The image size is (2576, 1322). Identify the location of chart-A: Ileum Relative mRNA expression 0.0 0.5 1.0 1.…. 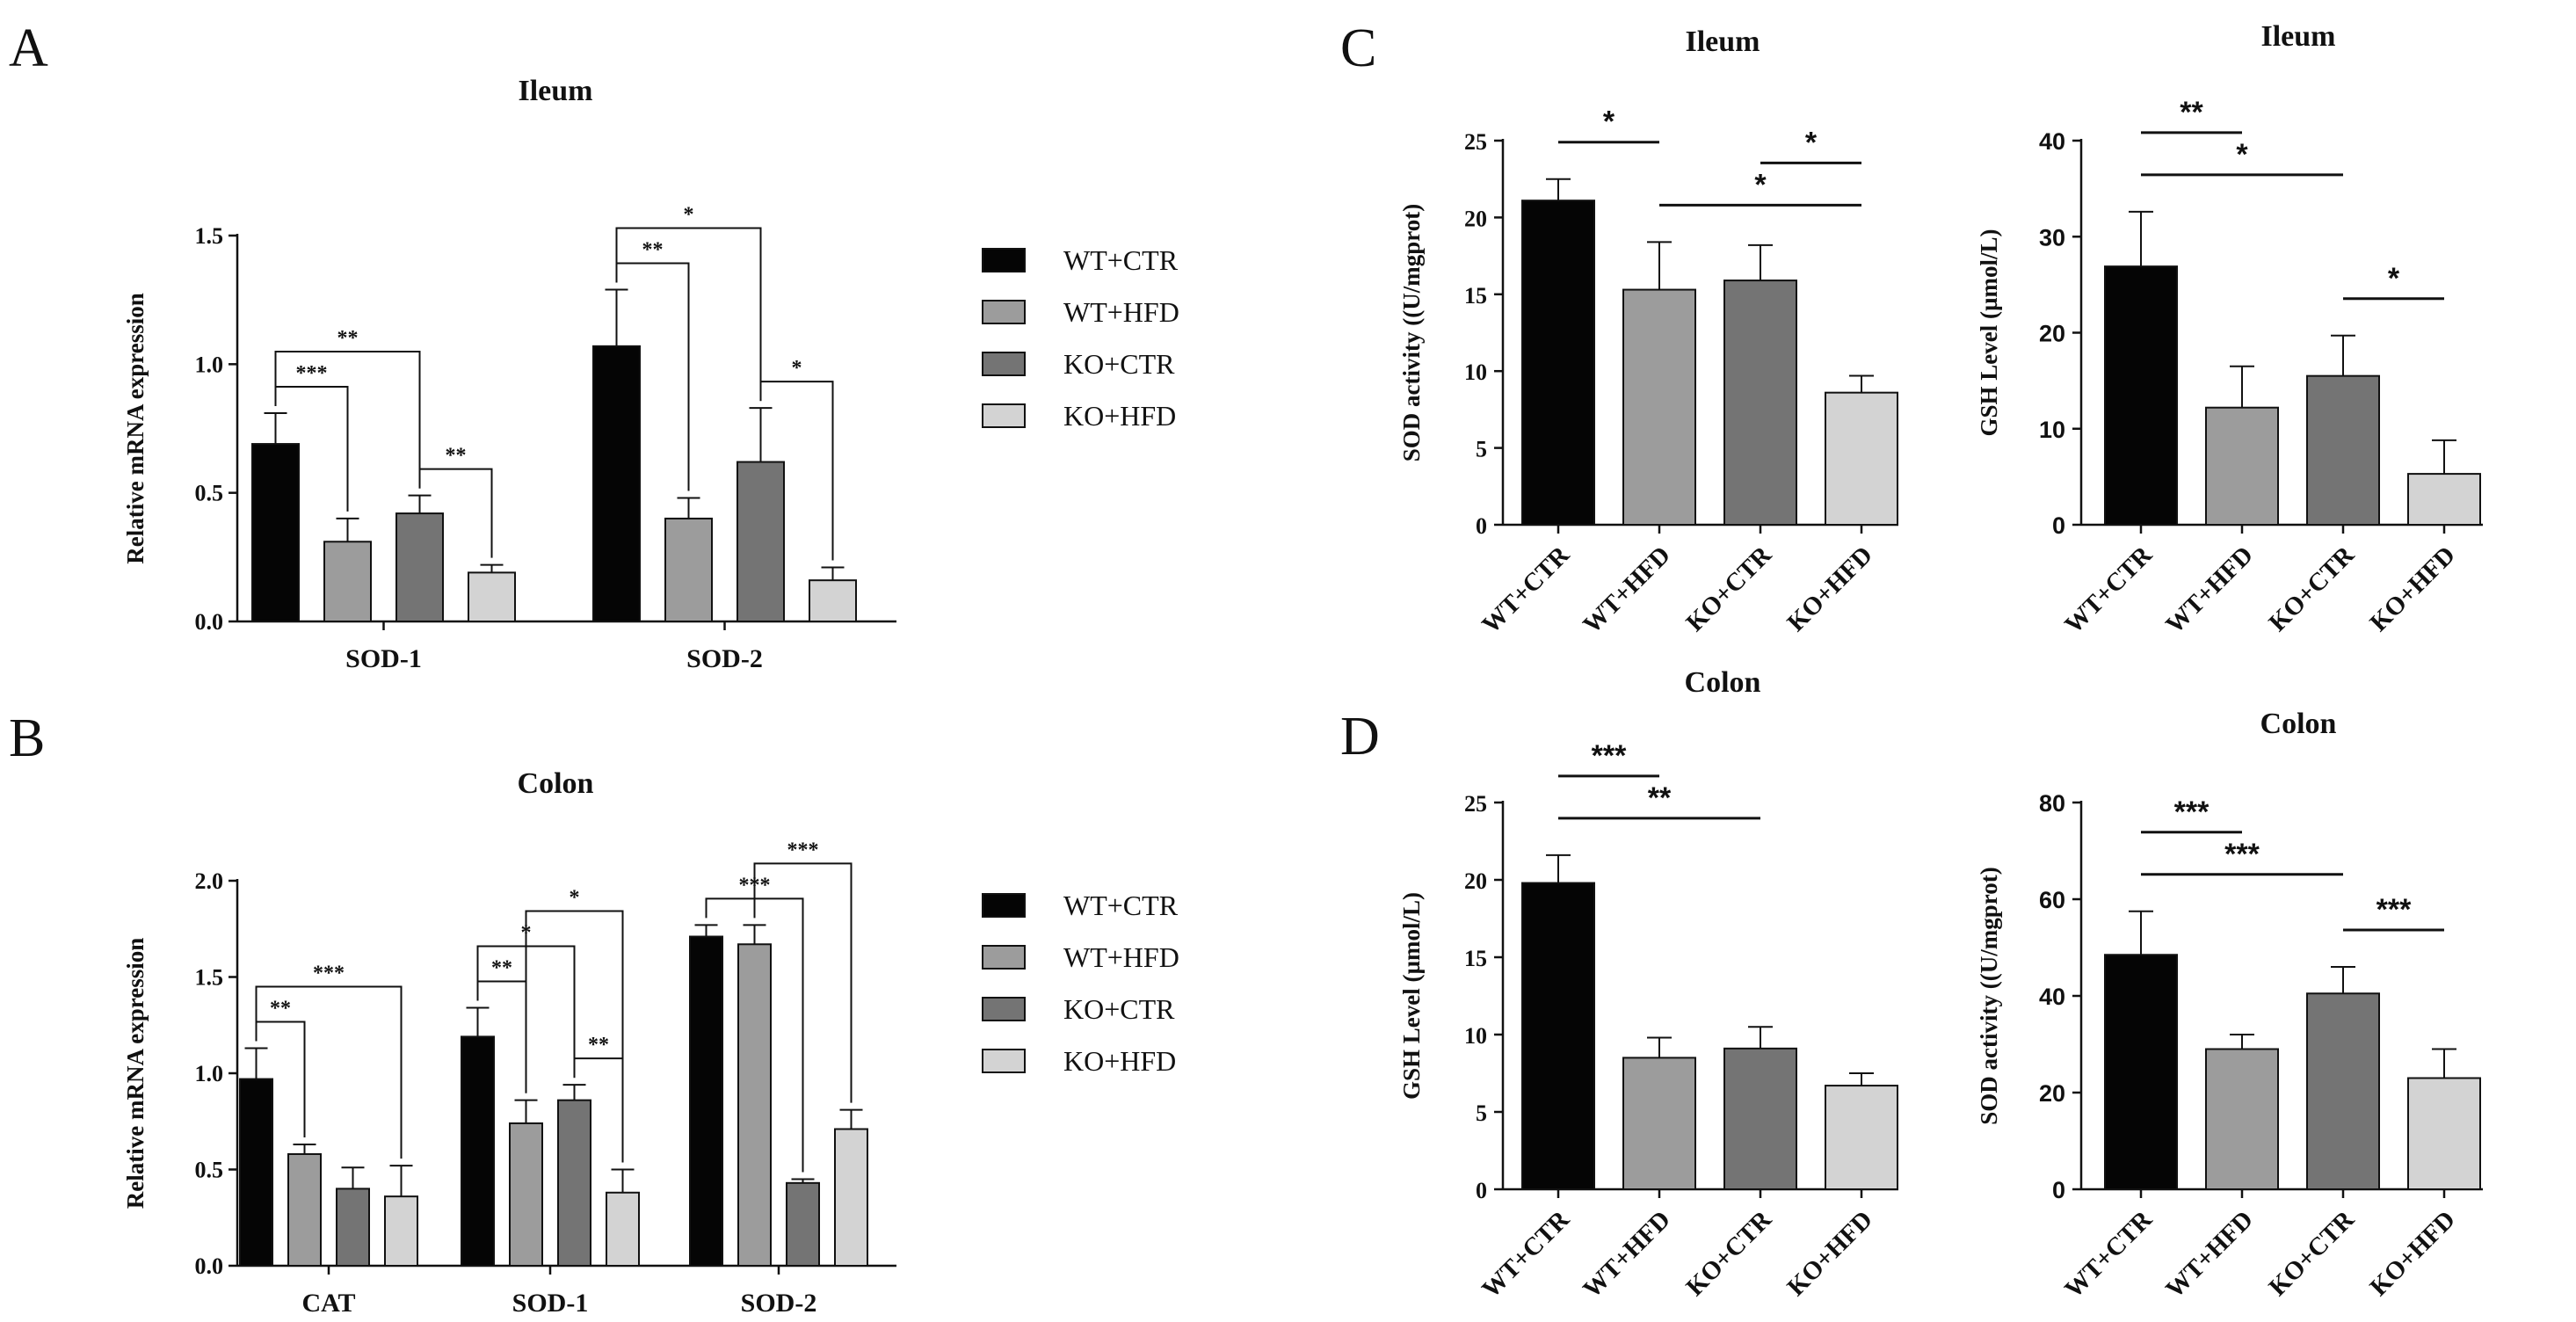
(509, 374).